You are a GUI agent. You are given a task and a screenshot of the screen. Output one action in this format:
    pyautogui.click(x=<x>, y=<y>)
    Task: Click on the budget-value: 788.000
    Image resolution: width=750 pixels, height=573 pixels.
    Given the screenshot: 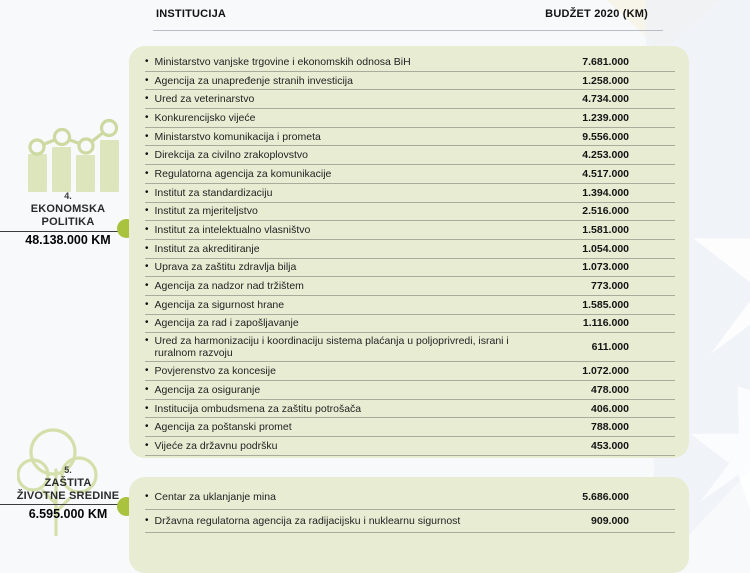 What is the action you would take?
    pyautogui.click(x=610, y=427)
    